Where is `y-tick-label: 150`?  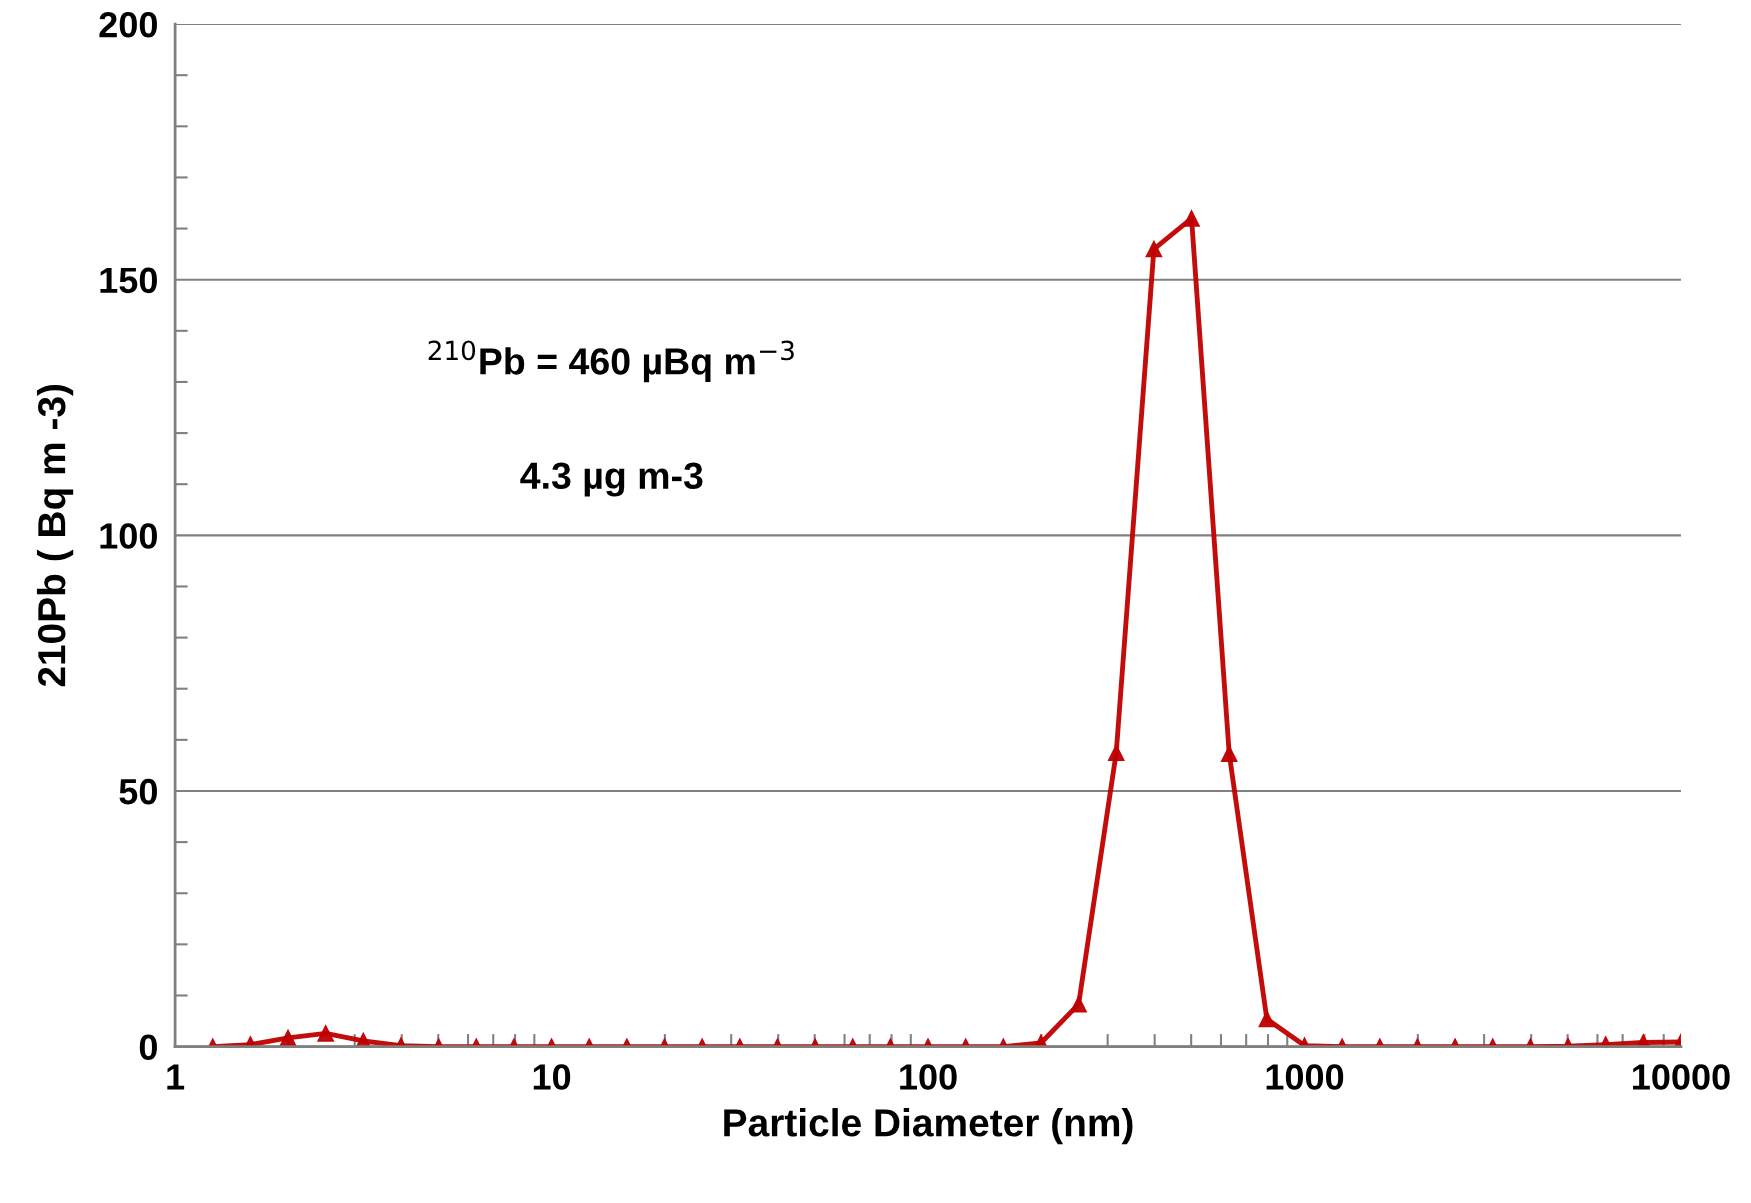 y-tick-label: 150 is located at coordinates (128, 280).